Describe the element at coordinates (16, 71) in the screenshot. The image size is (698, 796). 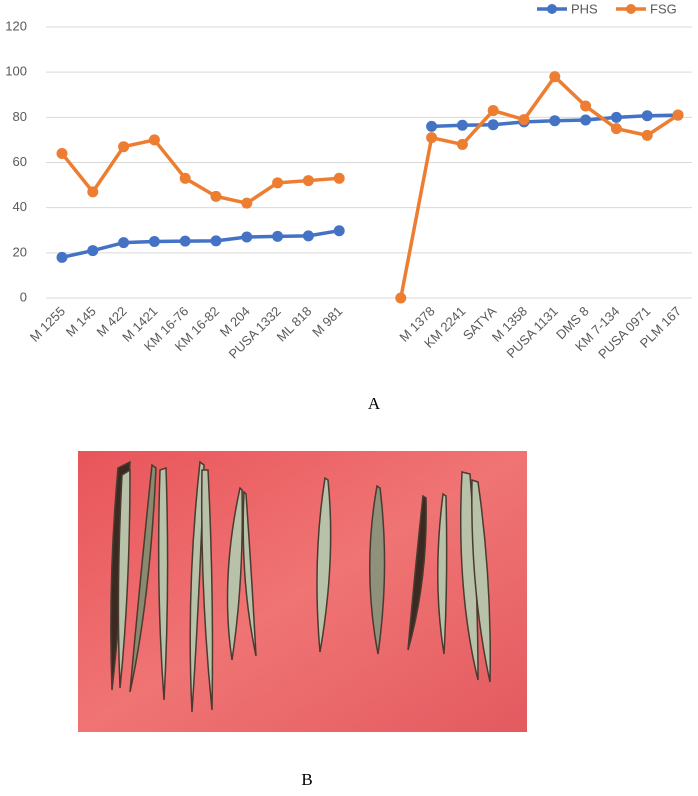
I see `y-tick-label: 100` at that location.